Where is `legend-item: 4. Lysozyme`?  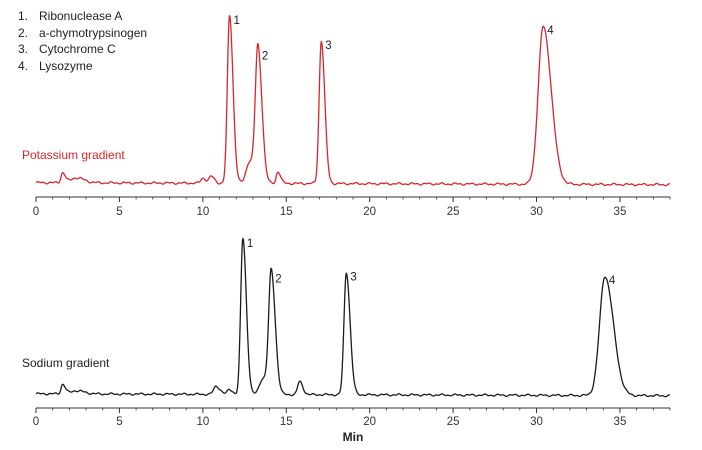 legend-item: 4. Lysozyme is located at coordinates (82, 66).